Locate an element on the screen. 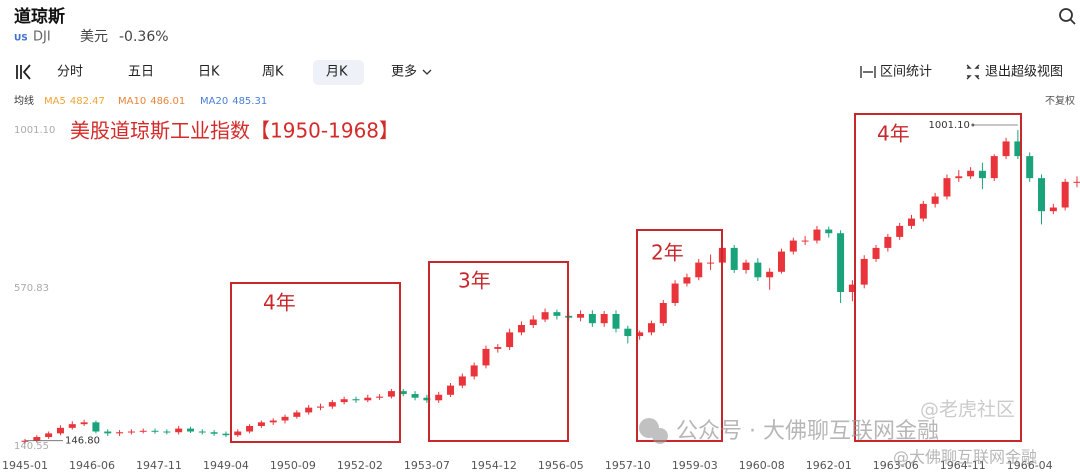  x-tick-label: 1960-08 is located at coordinates (762, 465).